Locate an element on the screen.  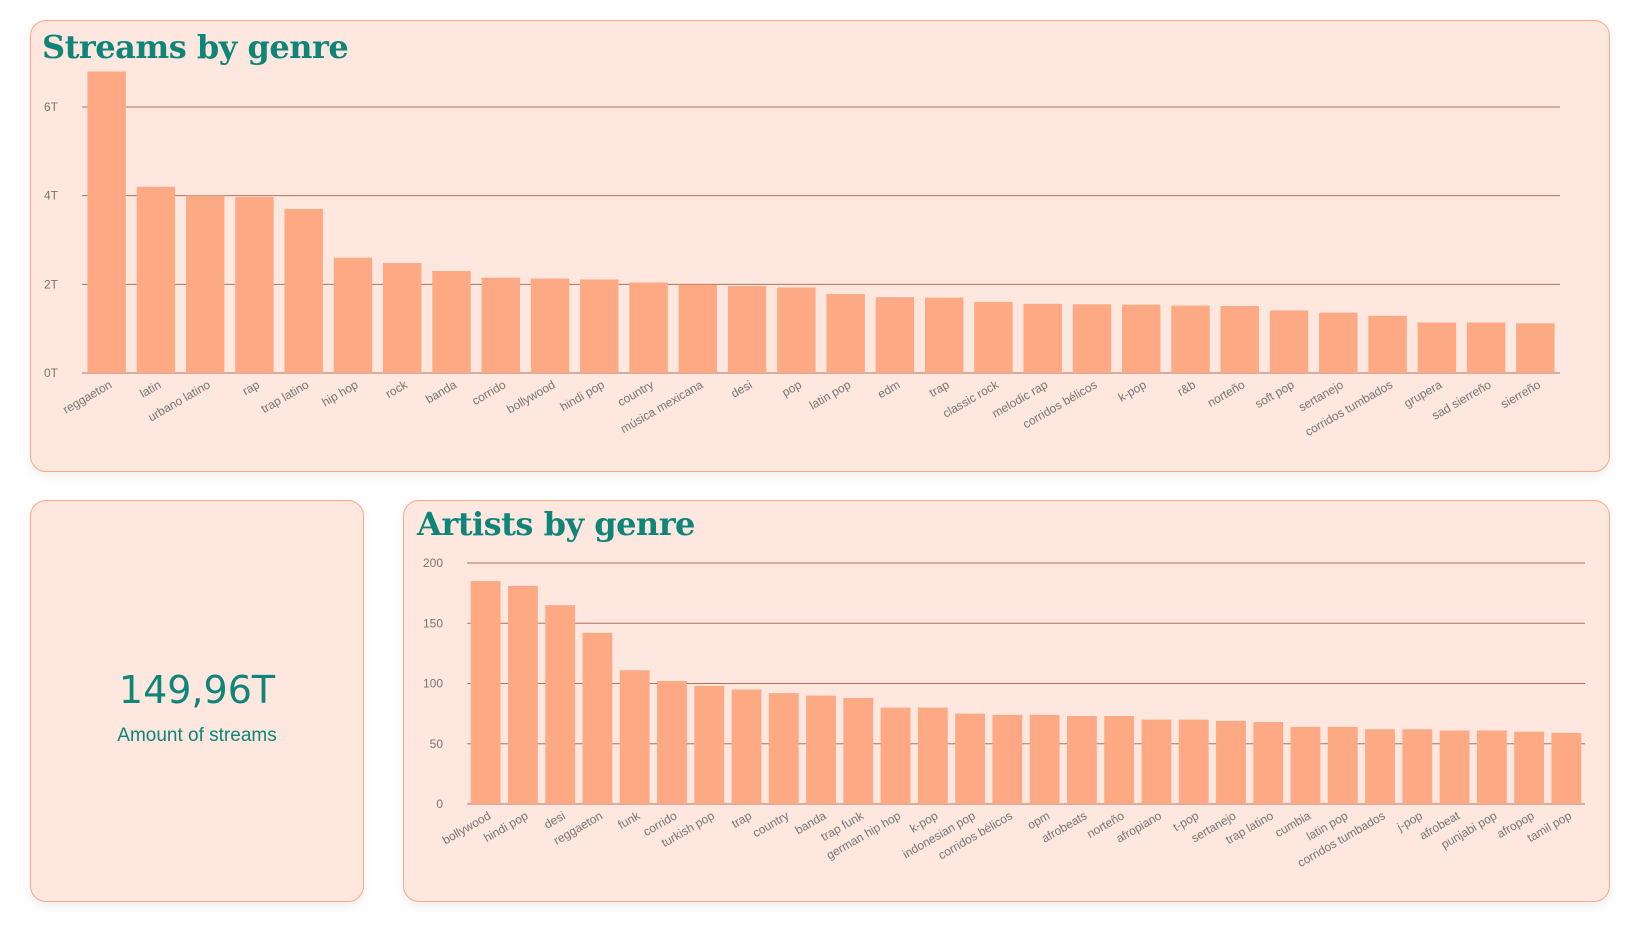
streams-y-tick-label: 6T is located at coordinates (51, 107).